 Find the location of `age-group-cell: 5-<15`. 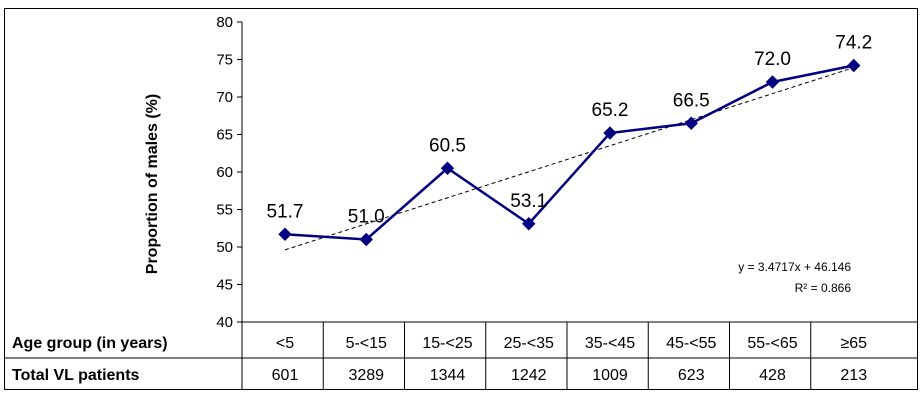

age-group-cell: 5-<15 is located at coordinates (366, 343).